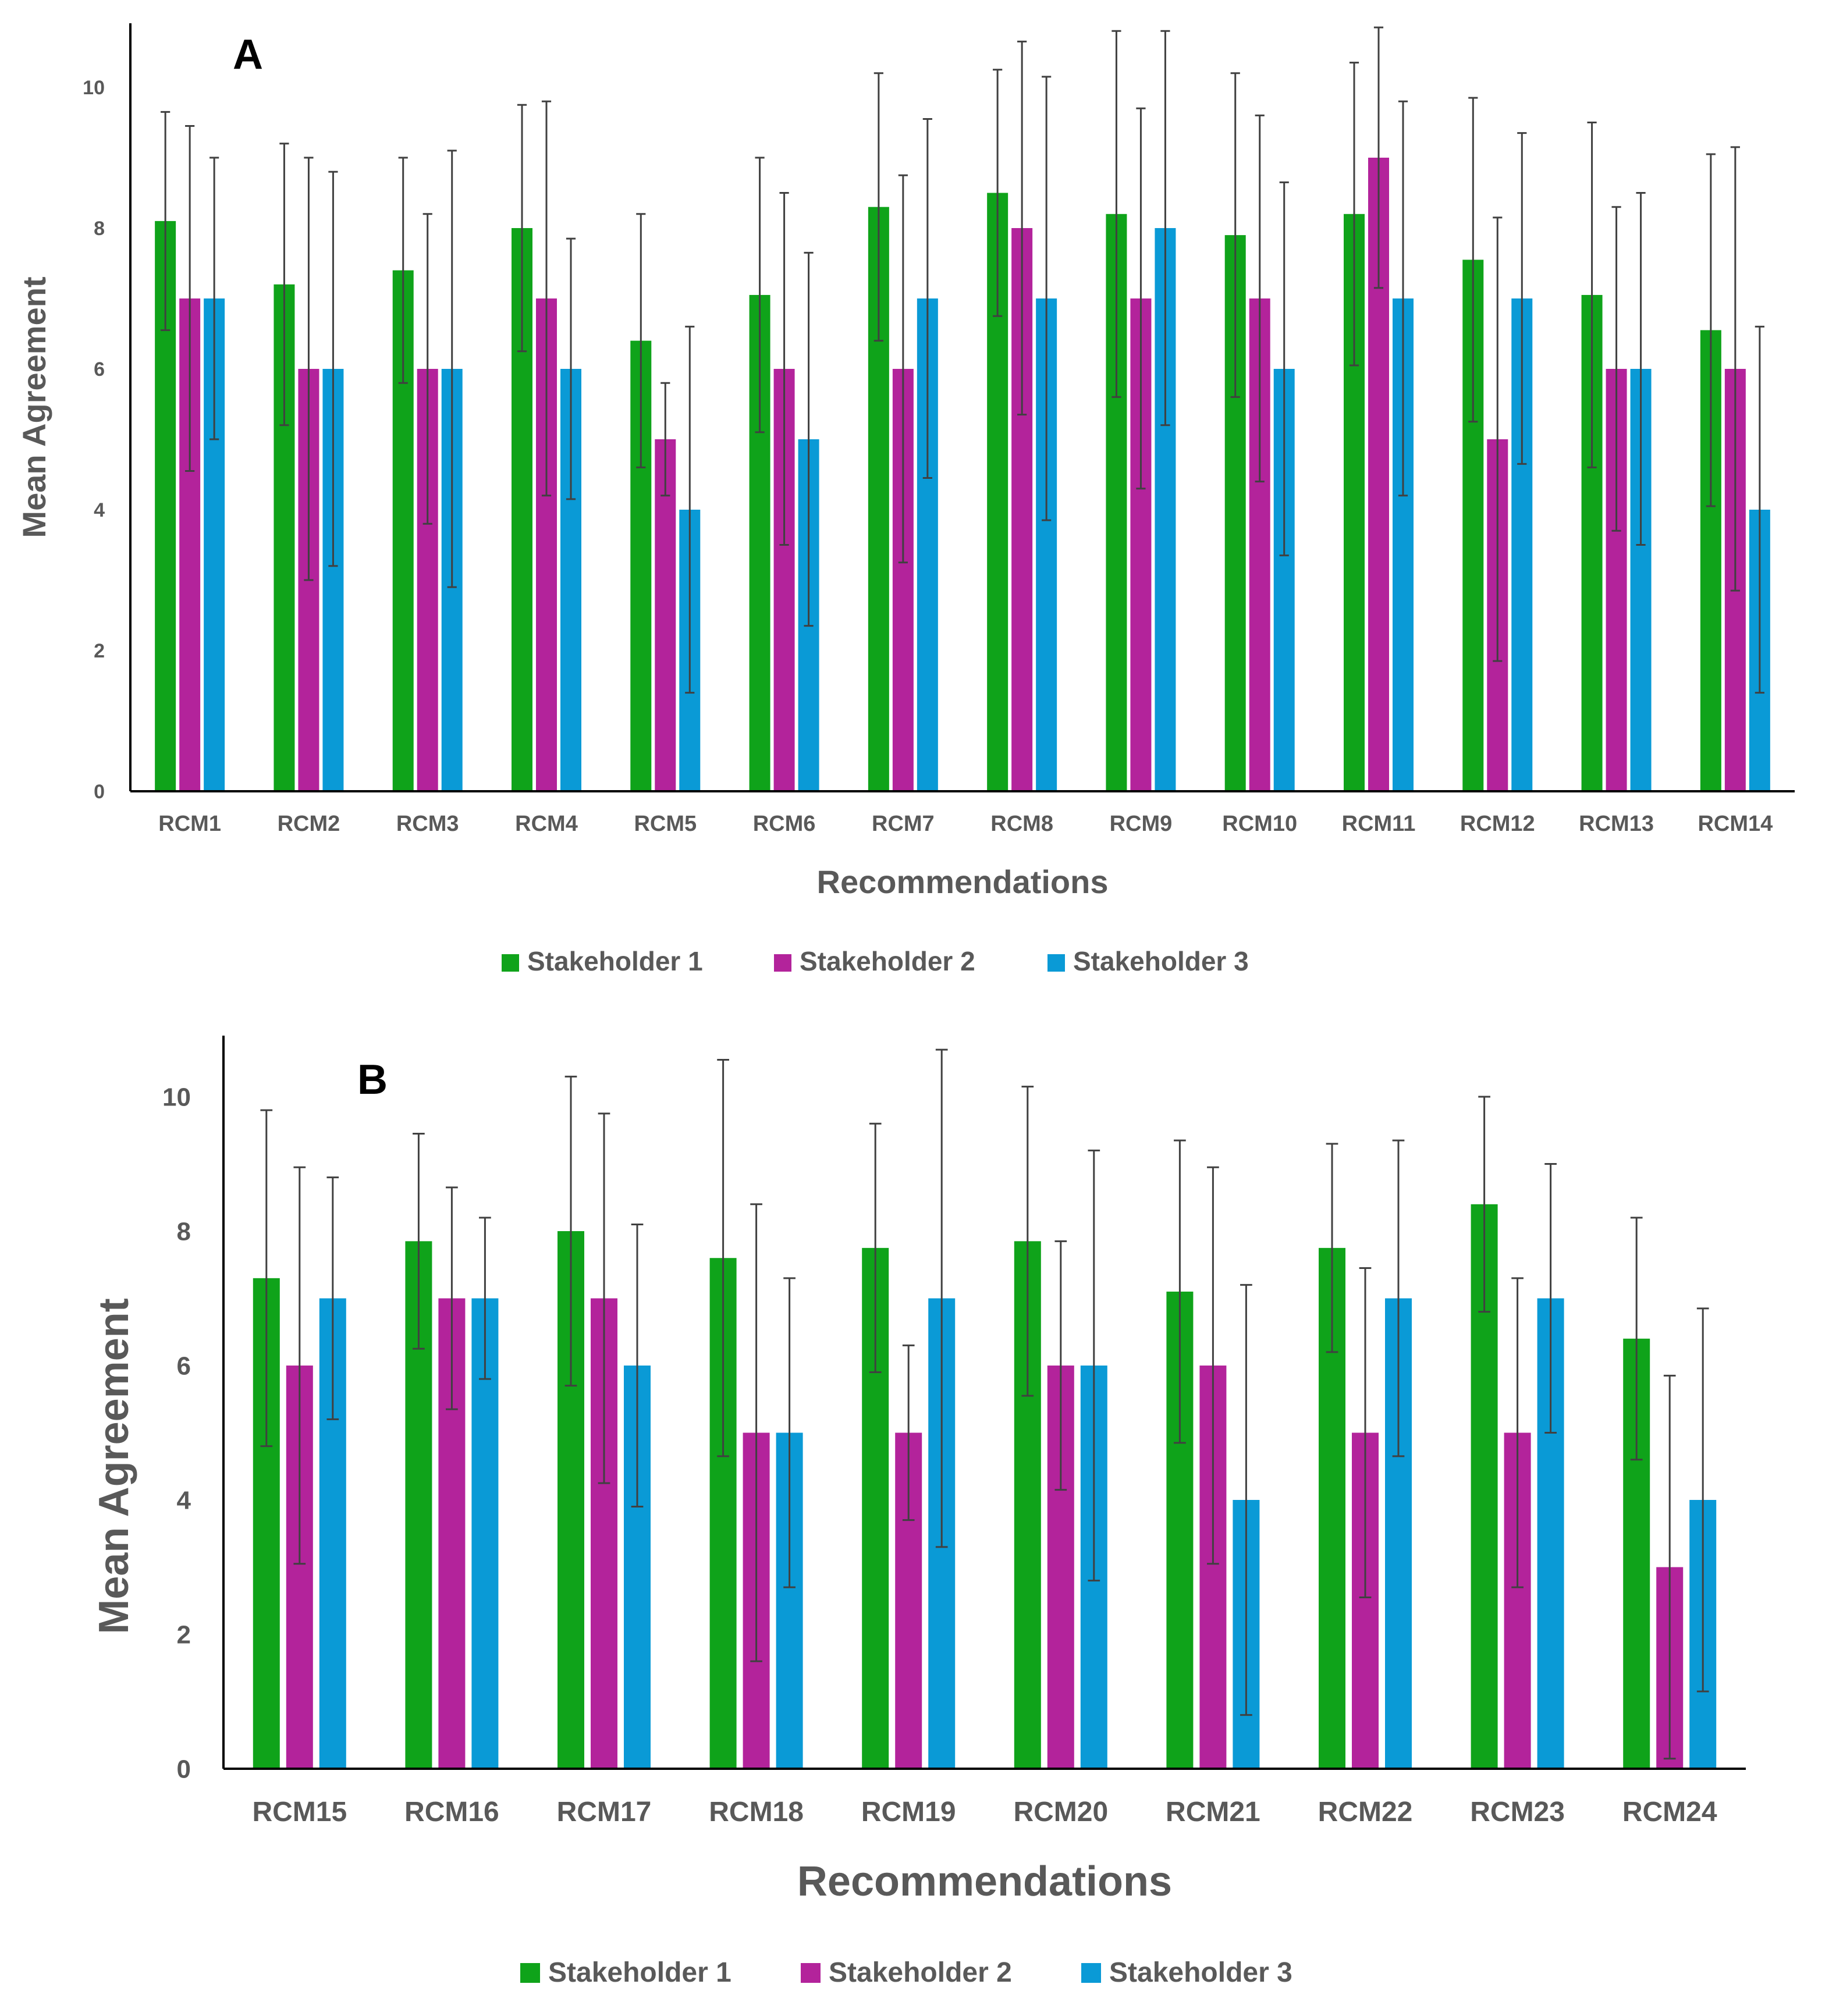 The width and height of the screenshot is (1843, 2016). What do you see at coordinates (299, 1812) in the screenshot?
I see `x-tick-label-rcm15: RCM15` at bounding box center [299, 1812].